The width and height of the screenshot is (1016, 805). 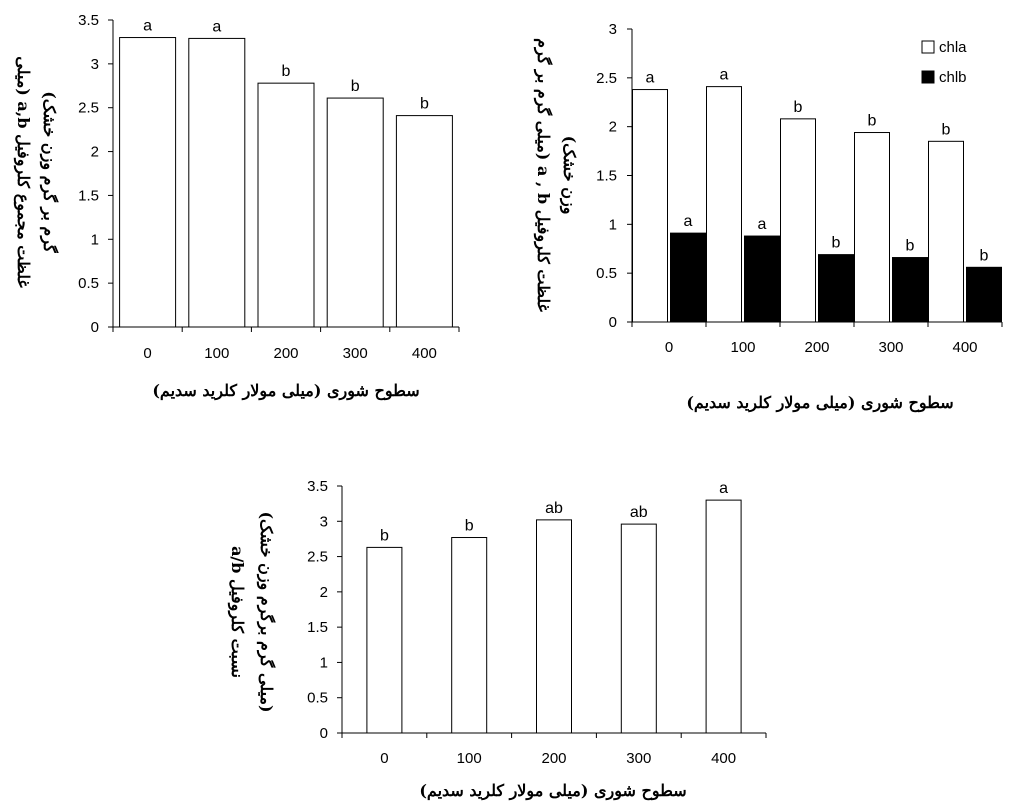 I want to click on y-axis-title-line: (میلی گرم برگرم وزن خشک), so click(x=266, y=611).